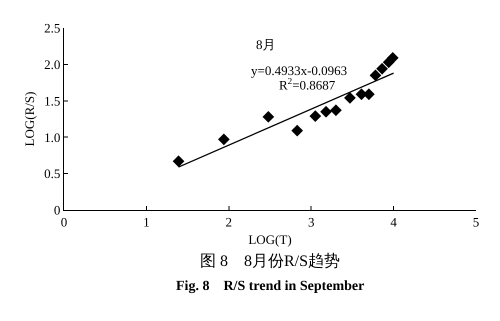 This screenshot has width=500, height=321. I want to click on y-tick-label: 1.5, so click(52, 100).